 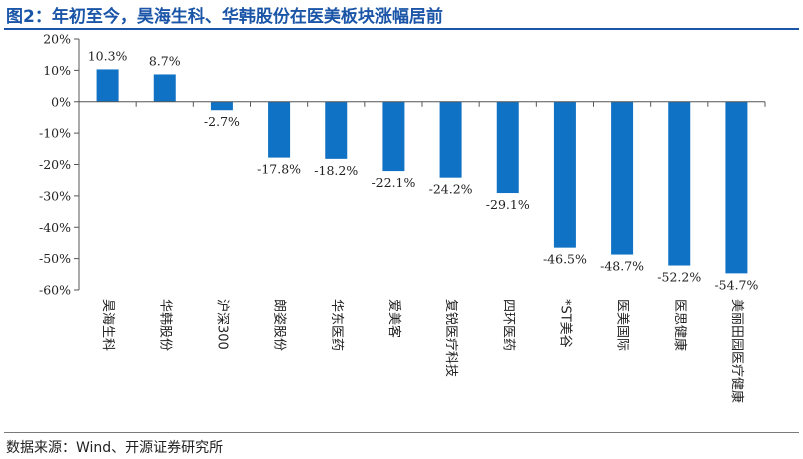 What do you see at coordinates (164, 325) in the screenshot?
I see `category-label: 华韩股份` at bounding box center [164, 325].